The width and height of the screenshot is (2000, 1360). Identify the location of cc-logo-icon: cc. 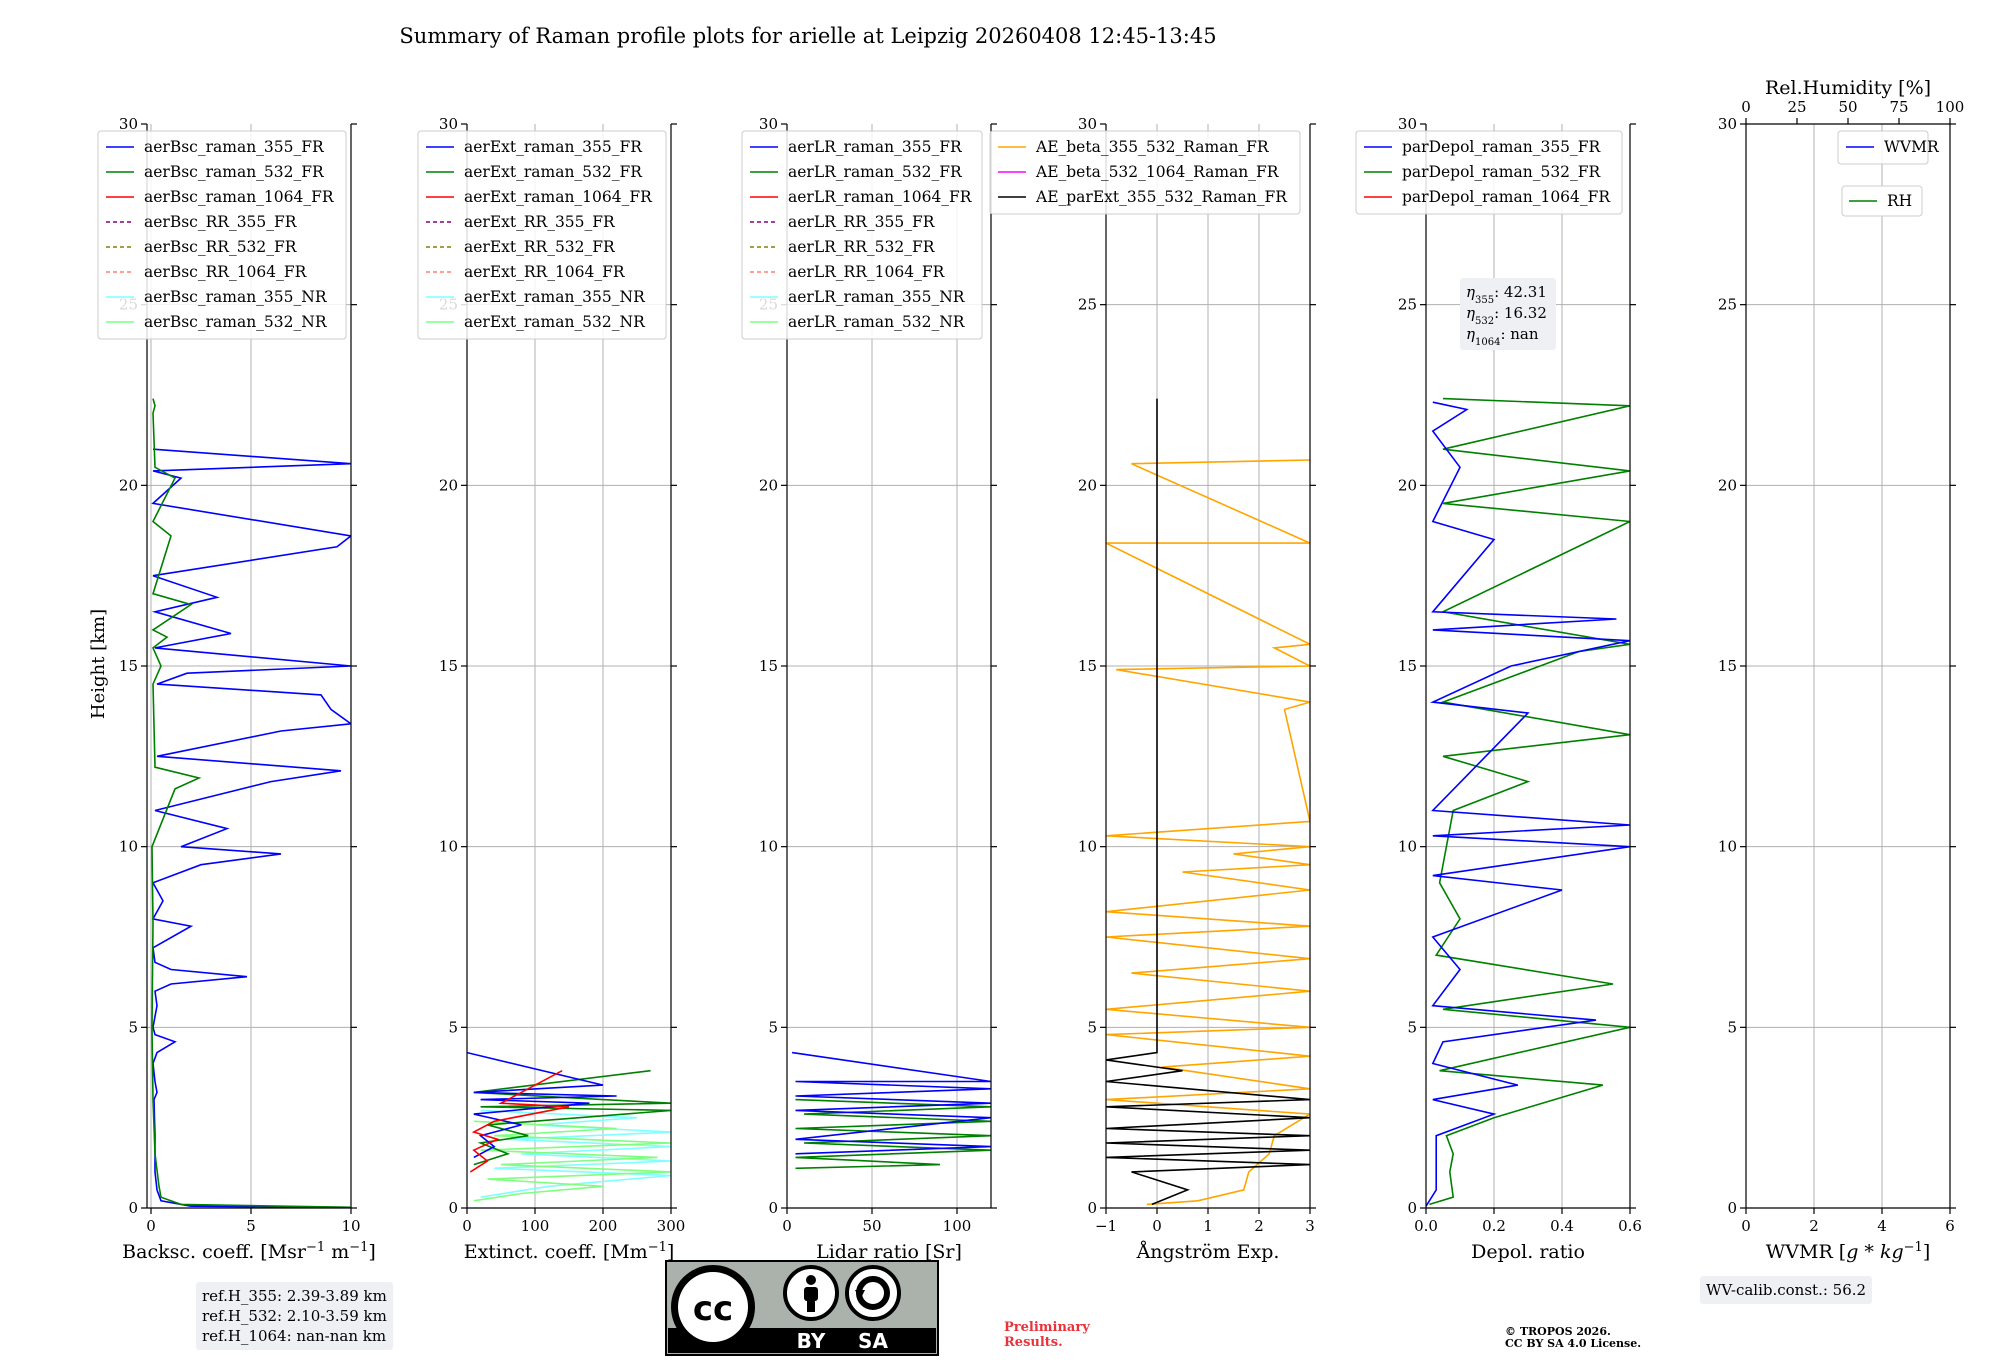
(713, 1307).